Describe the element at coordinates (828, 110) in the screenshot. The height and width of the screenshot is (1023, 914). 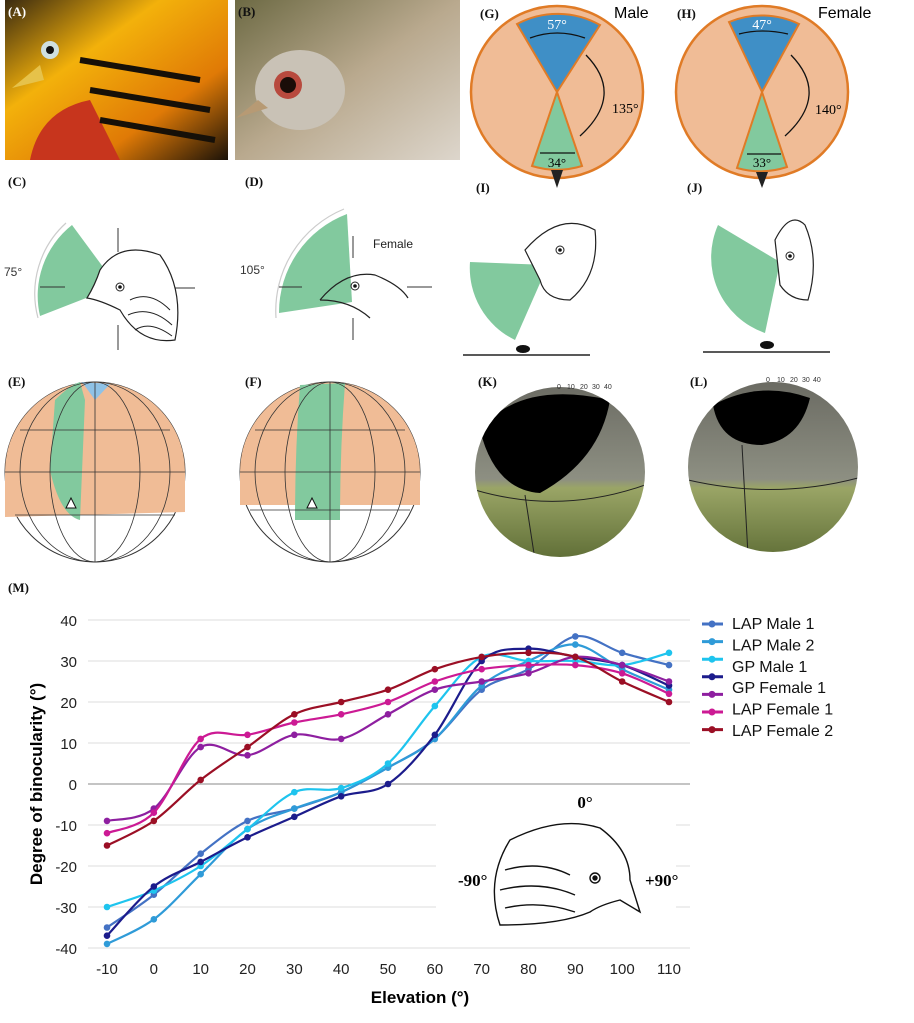
I see `angle-blind-female: 140°` at that location.